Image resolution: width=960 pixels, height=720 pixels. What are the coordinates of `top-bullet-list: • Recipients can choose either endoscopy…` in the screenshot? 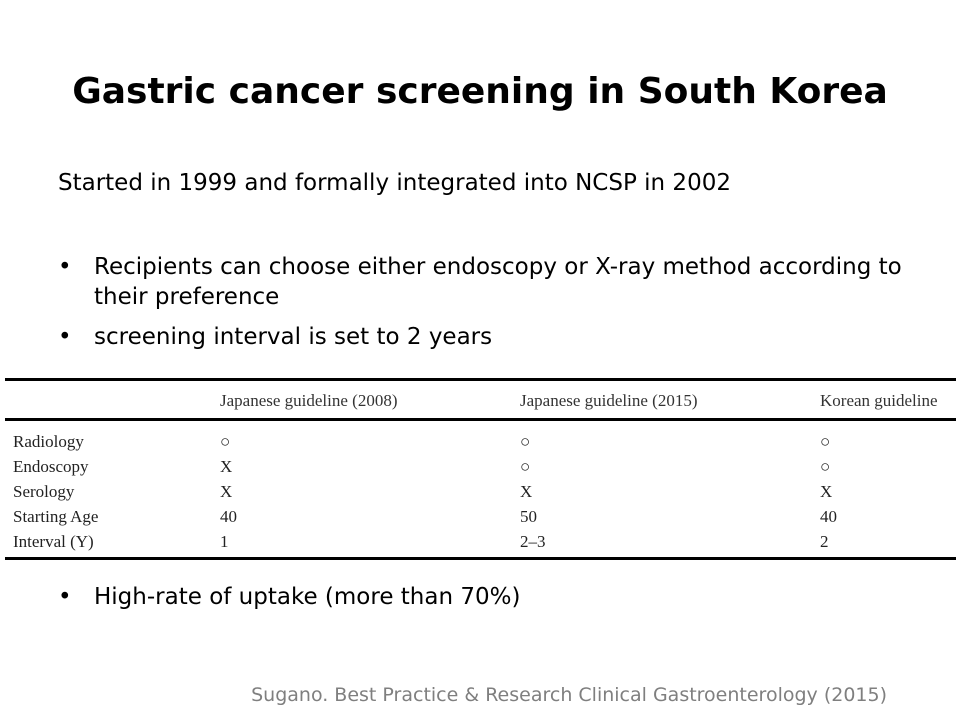 It's located at (483, 307).